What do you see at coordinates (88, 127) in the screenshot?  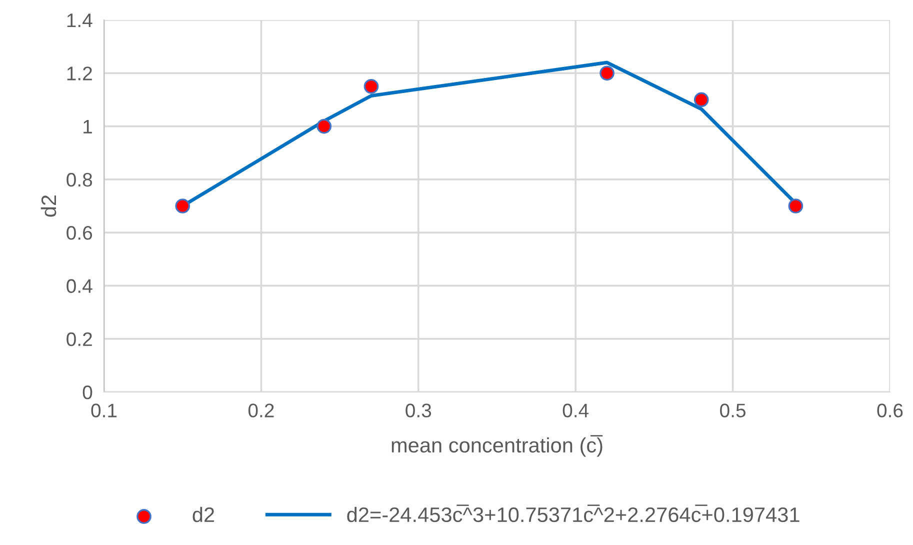 I see `y-tick-label: 1` at bounding box center [88, 127].